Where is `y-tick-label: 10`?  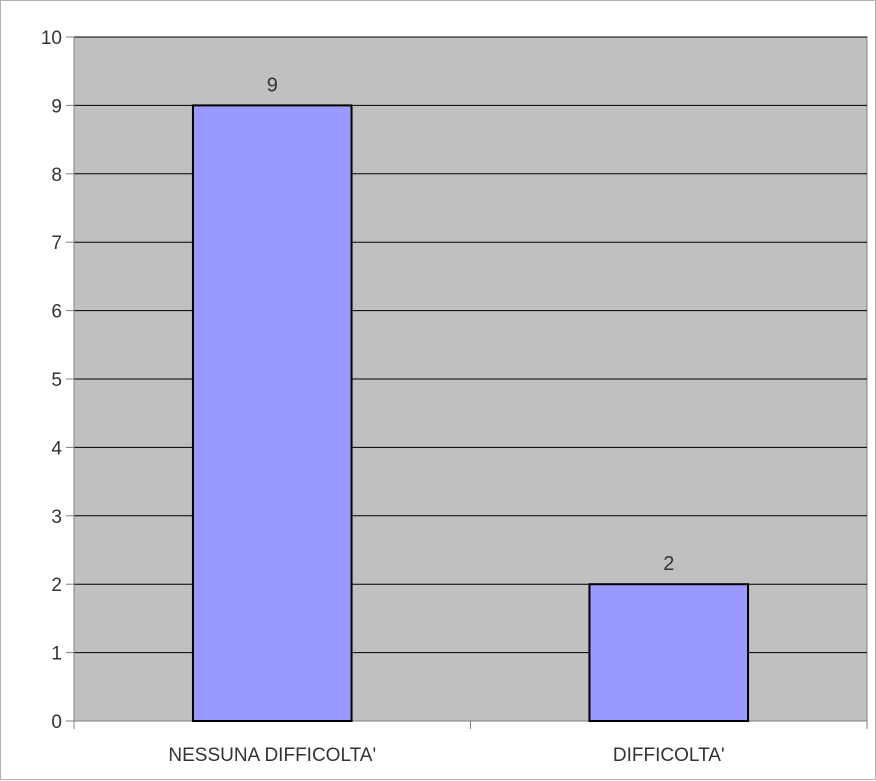 y-tick-label: 10 is located at coordinates (51, 38).